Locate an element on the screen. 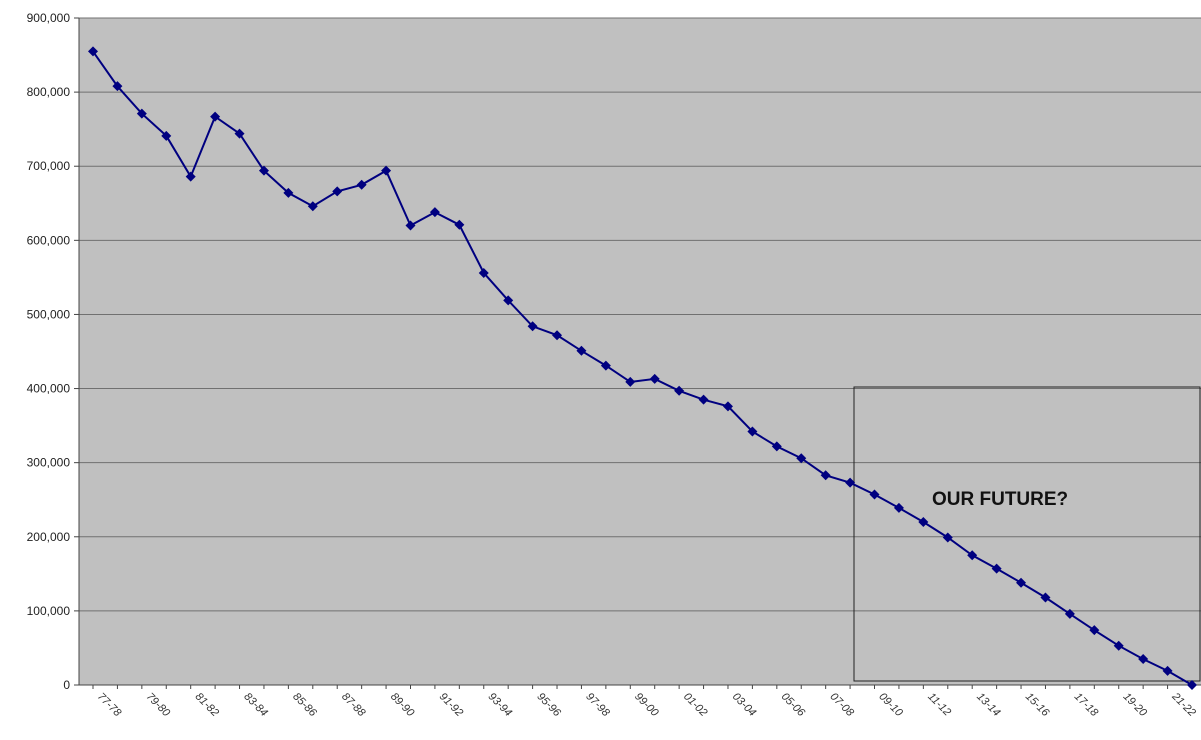 Image resolution: width=1201 pixels, height=740 pixels. y-tick-label: 400,000 is located at coordinates (49, 389).